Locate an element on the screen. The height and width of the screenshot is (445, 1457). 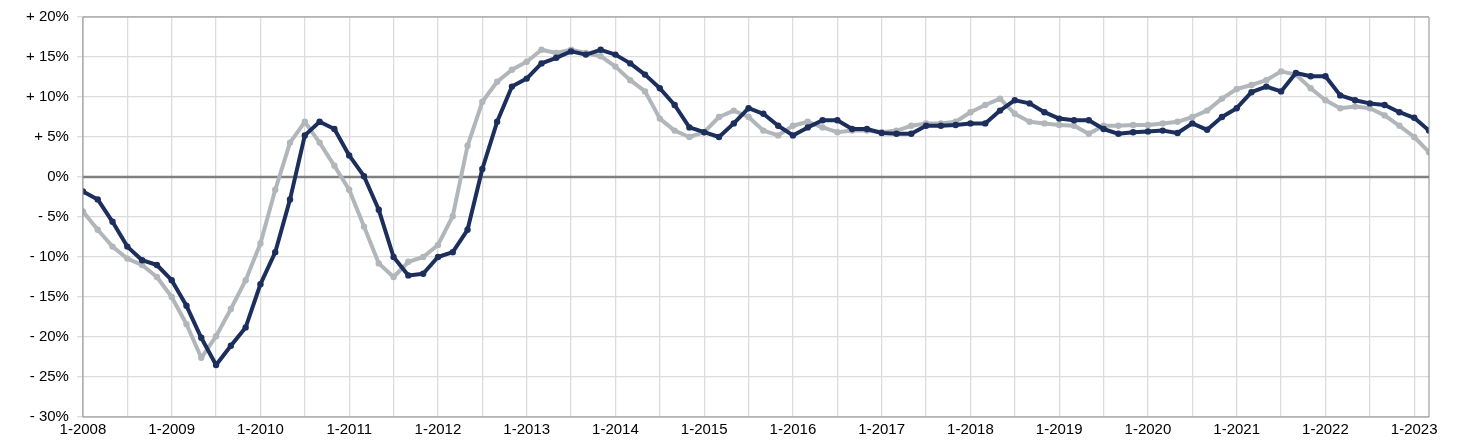
x-tick-label: 1-2022 is located at coordinates (1325, 429).